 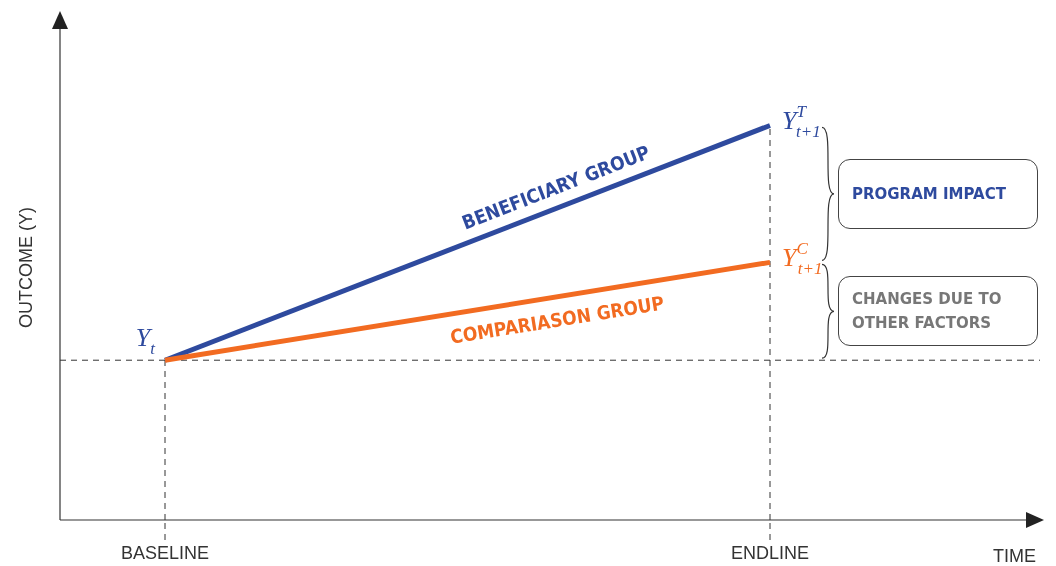 I want to click on x-tick-label: ENDLINE, so click(x=770, y=552).